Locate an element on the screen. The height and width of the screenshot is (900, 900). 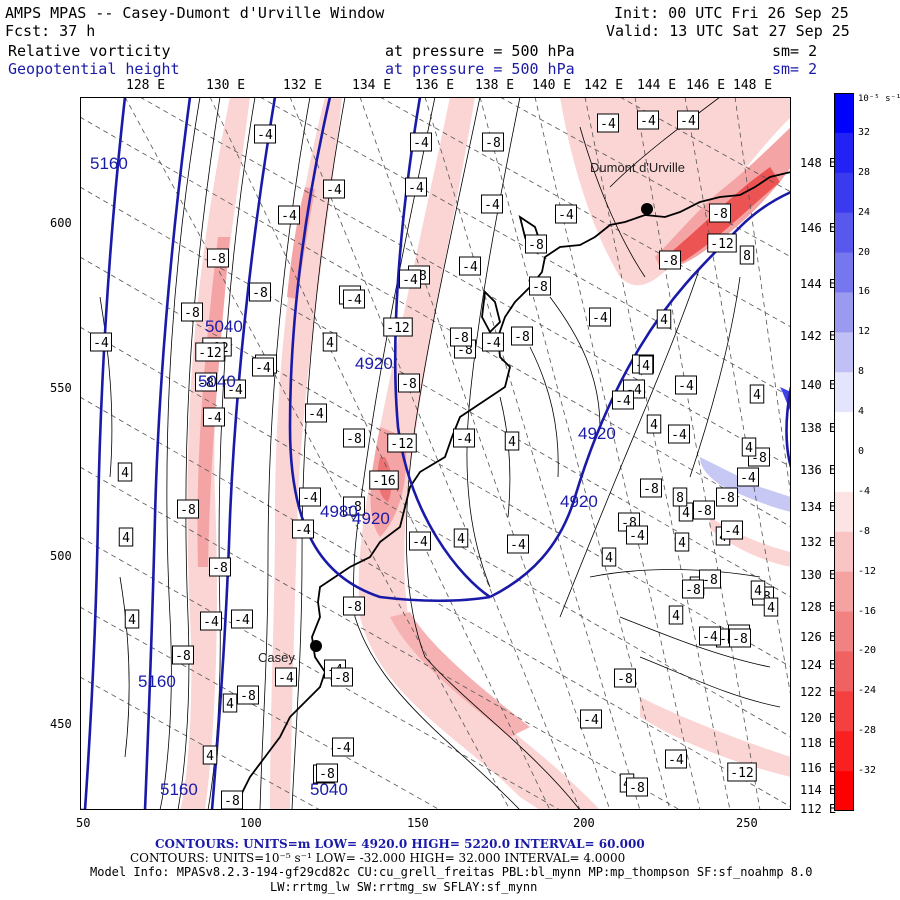
dumont-durville-marker is located at coordinates (647, 209).